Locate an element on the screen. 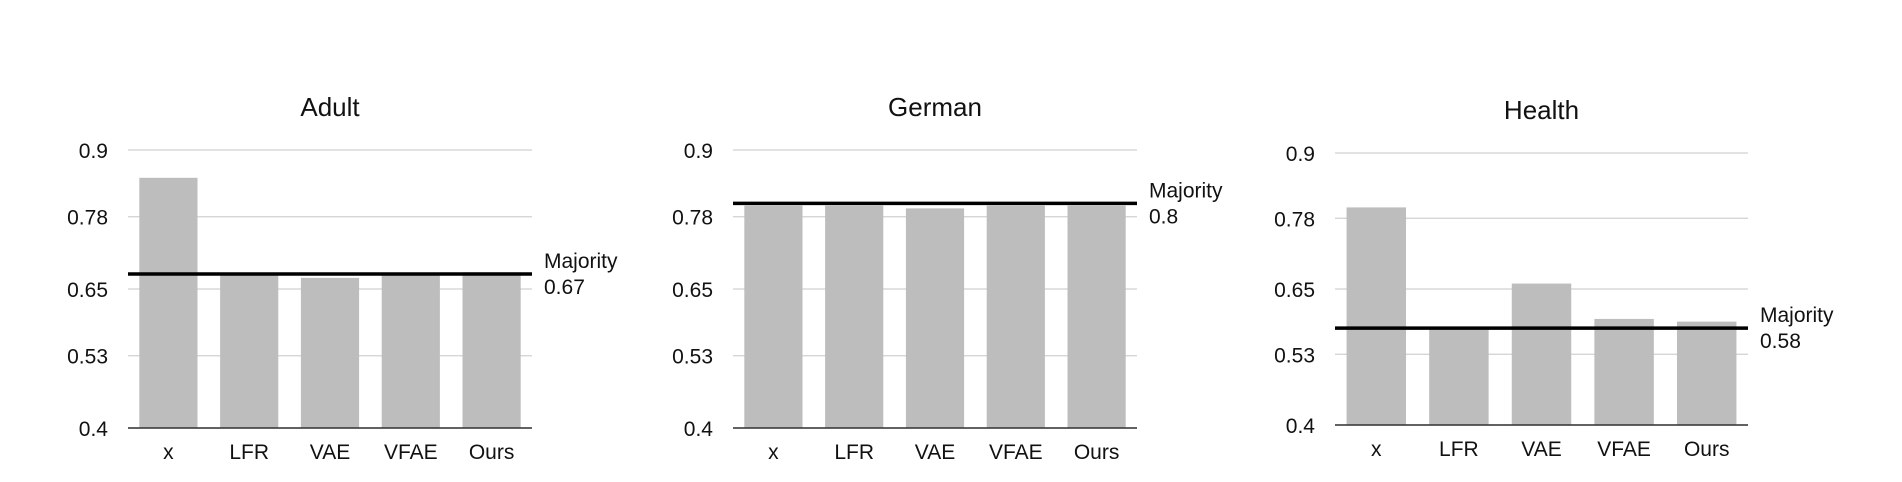 The image size is (1902, 482). majority-value-label: 0.67 is located at coordinates (564, 287).